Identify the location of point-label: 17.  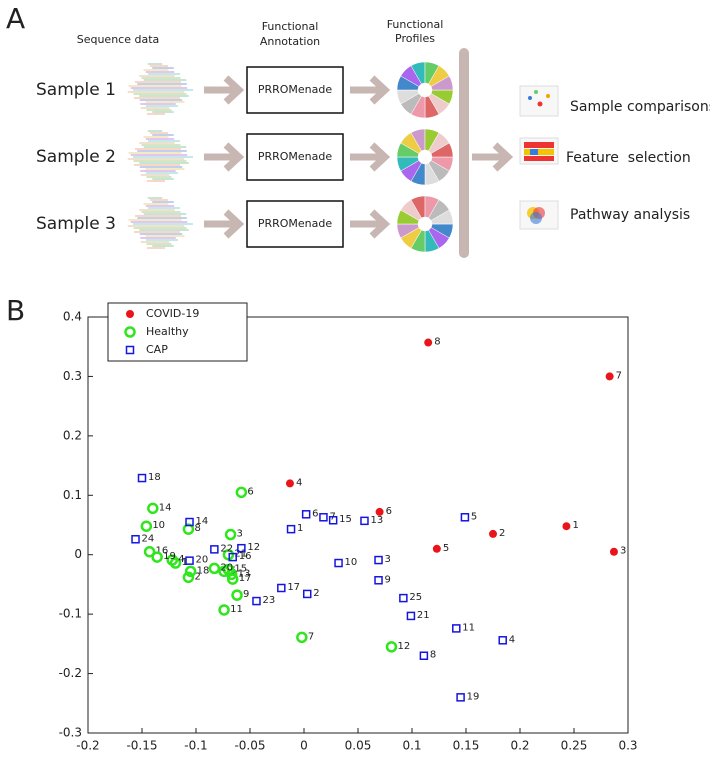
(245, 578).